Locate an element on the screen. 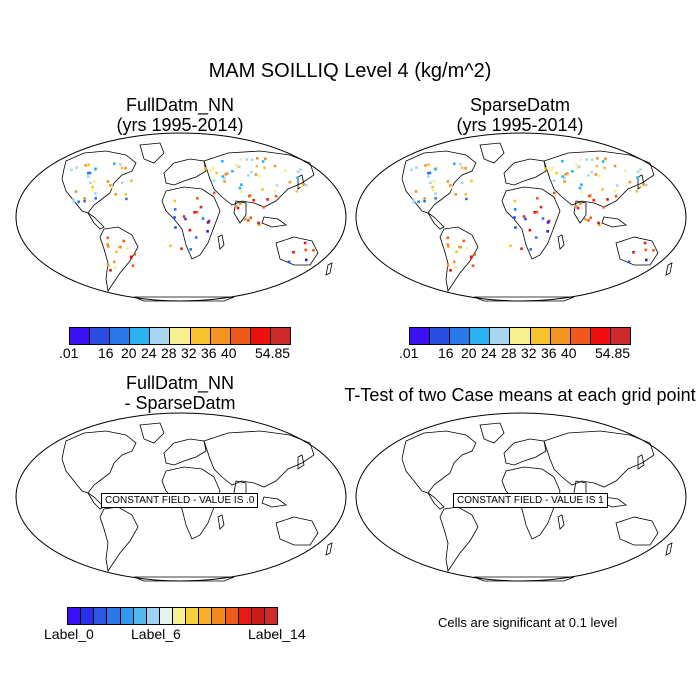 This screenshot has width=700, height=700. panel2-title: SparseDatm (yrs 1995-2014) is located at coordinates (520, 115).